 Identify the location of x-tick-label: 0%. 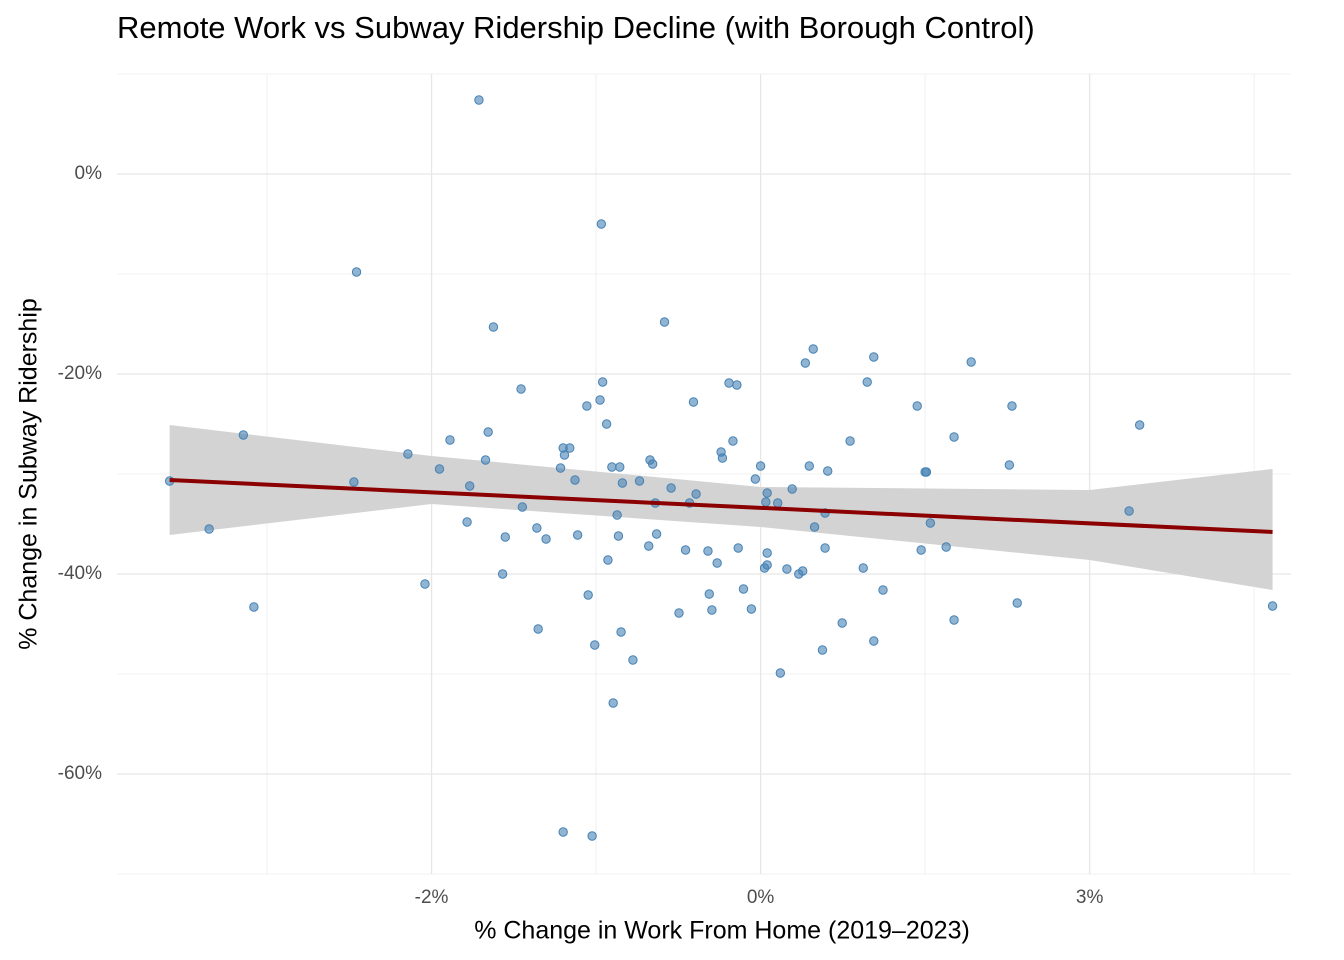
(761, 897).